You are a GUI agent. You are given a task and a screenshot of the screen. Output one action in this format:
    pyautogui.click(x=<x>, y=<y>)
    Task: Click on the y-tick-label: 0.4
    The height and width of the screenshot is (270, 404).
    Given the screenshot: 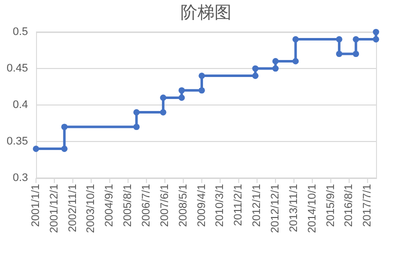 What is the action you would take?
    pyautogui.click(x=20, y=105)
    